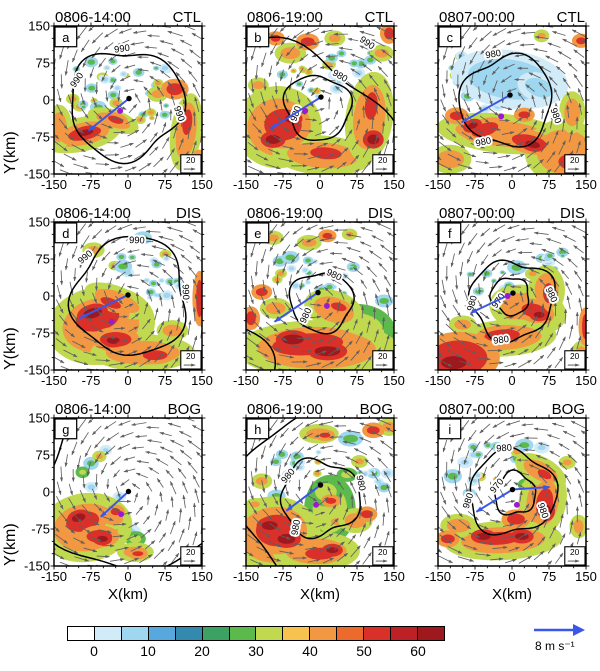  I want to click on wind-scale-label: 8 m s⁻¹, so click(555, 646).